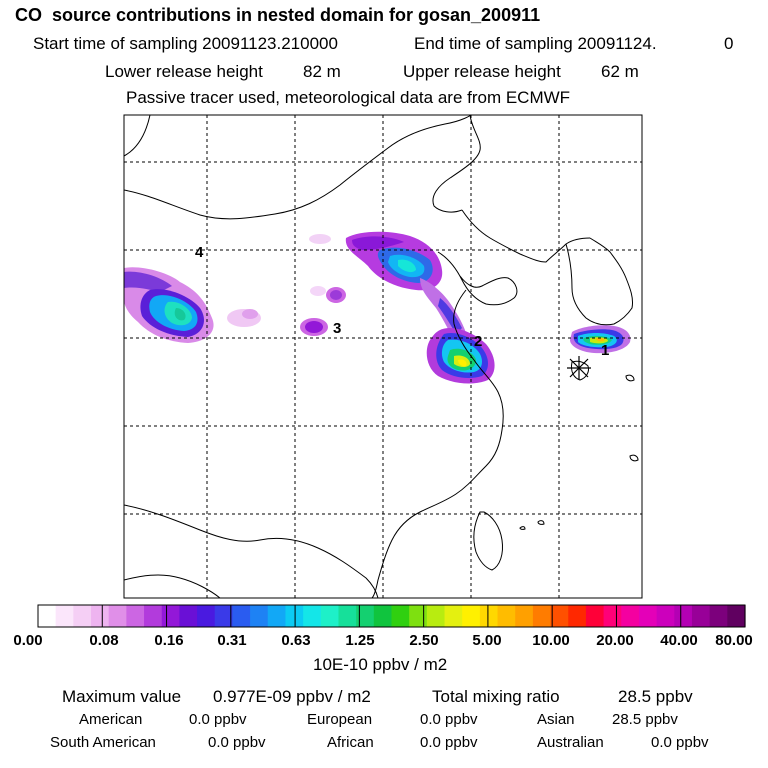 The image size is (768, 768). I want to click on plume-faint-west, so click(279, 280).